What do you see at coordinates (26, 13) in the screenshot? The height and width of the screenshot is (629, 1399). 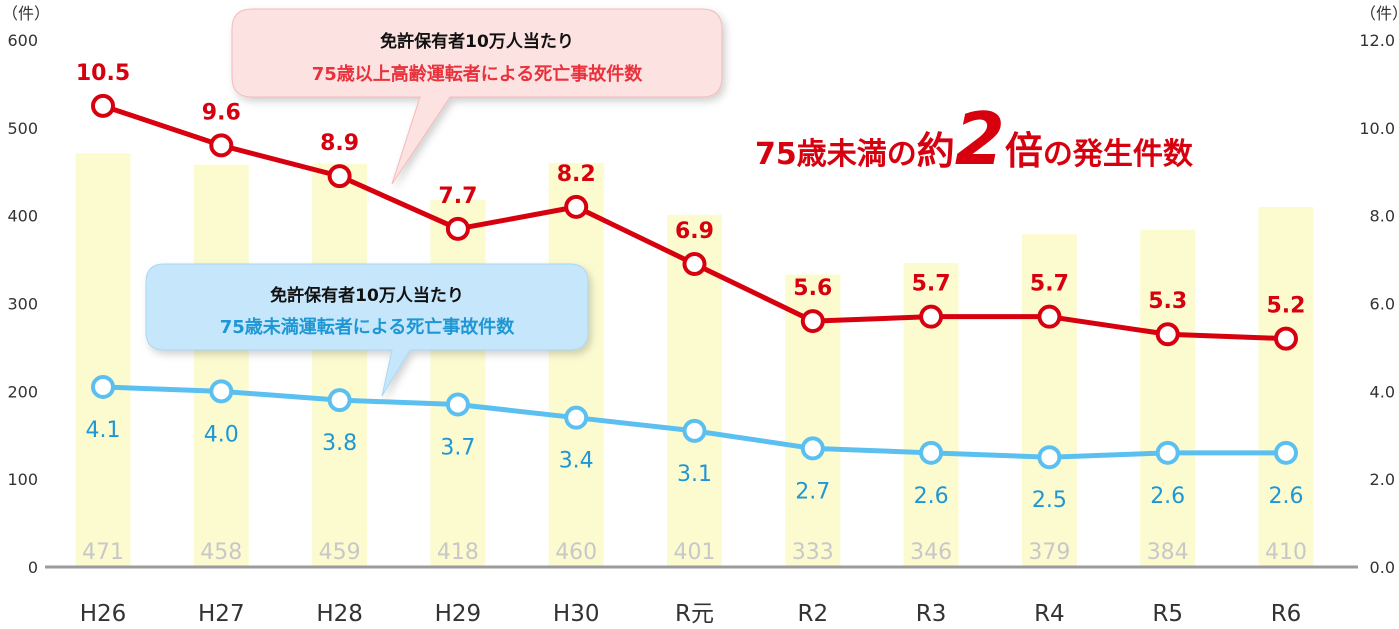 I see `left-axis-unit: （件）` at bounding box center [26, 13].